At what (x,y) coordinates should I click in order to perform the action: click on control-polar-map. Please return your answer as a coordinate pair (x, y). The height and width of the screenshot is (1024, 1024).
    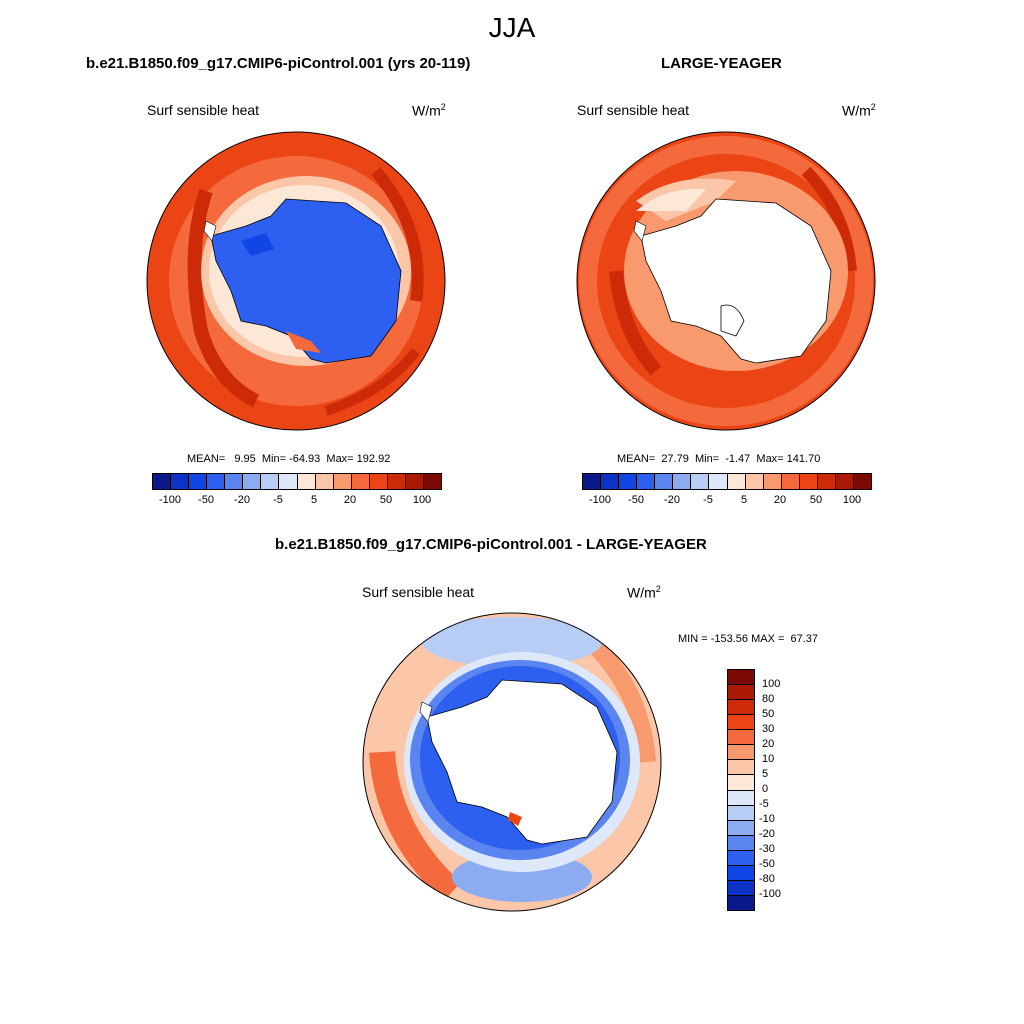
    Looking at the image, I should click on (296, 281).